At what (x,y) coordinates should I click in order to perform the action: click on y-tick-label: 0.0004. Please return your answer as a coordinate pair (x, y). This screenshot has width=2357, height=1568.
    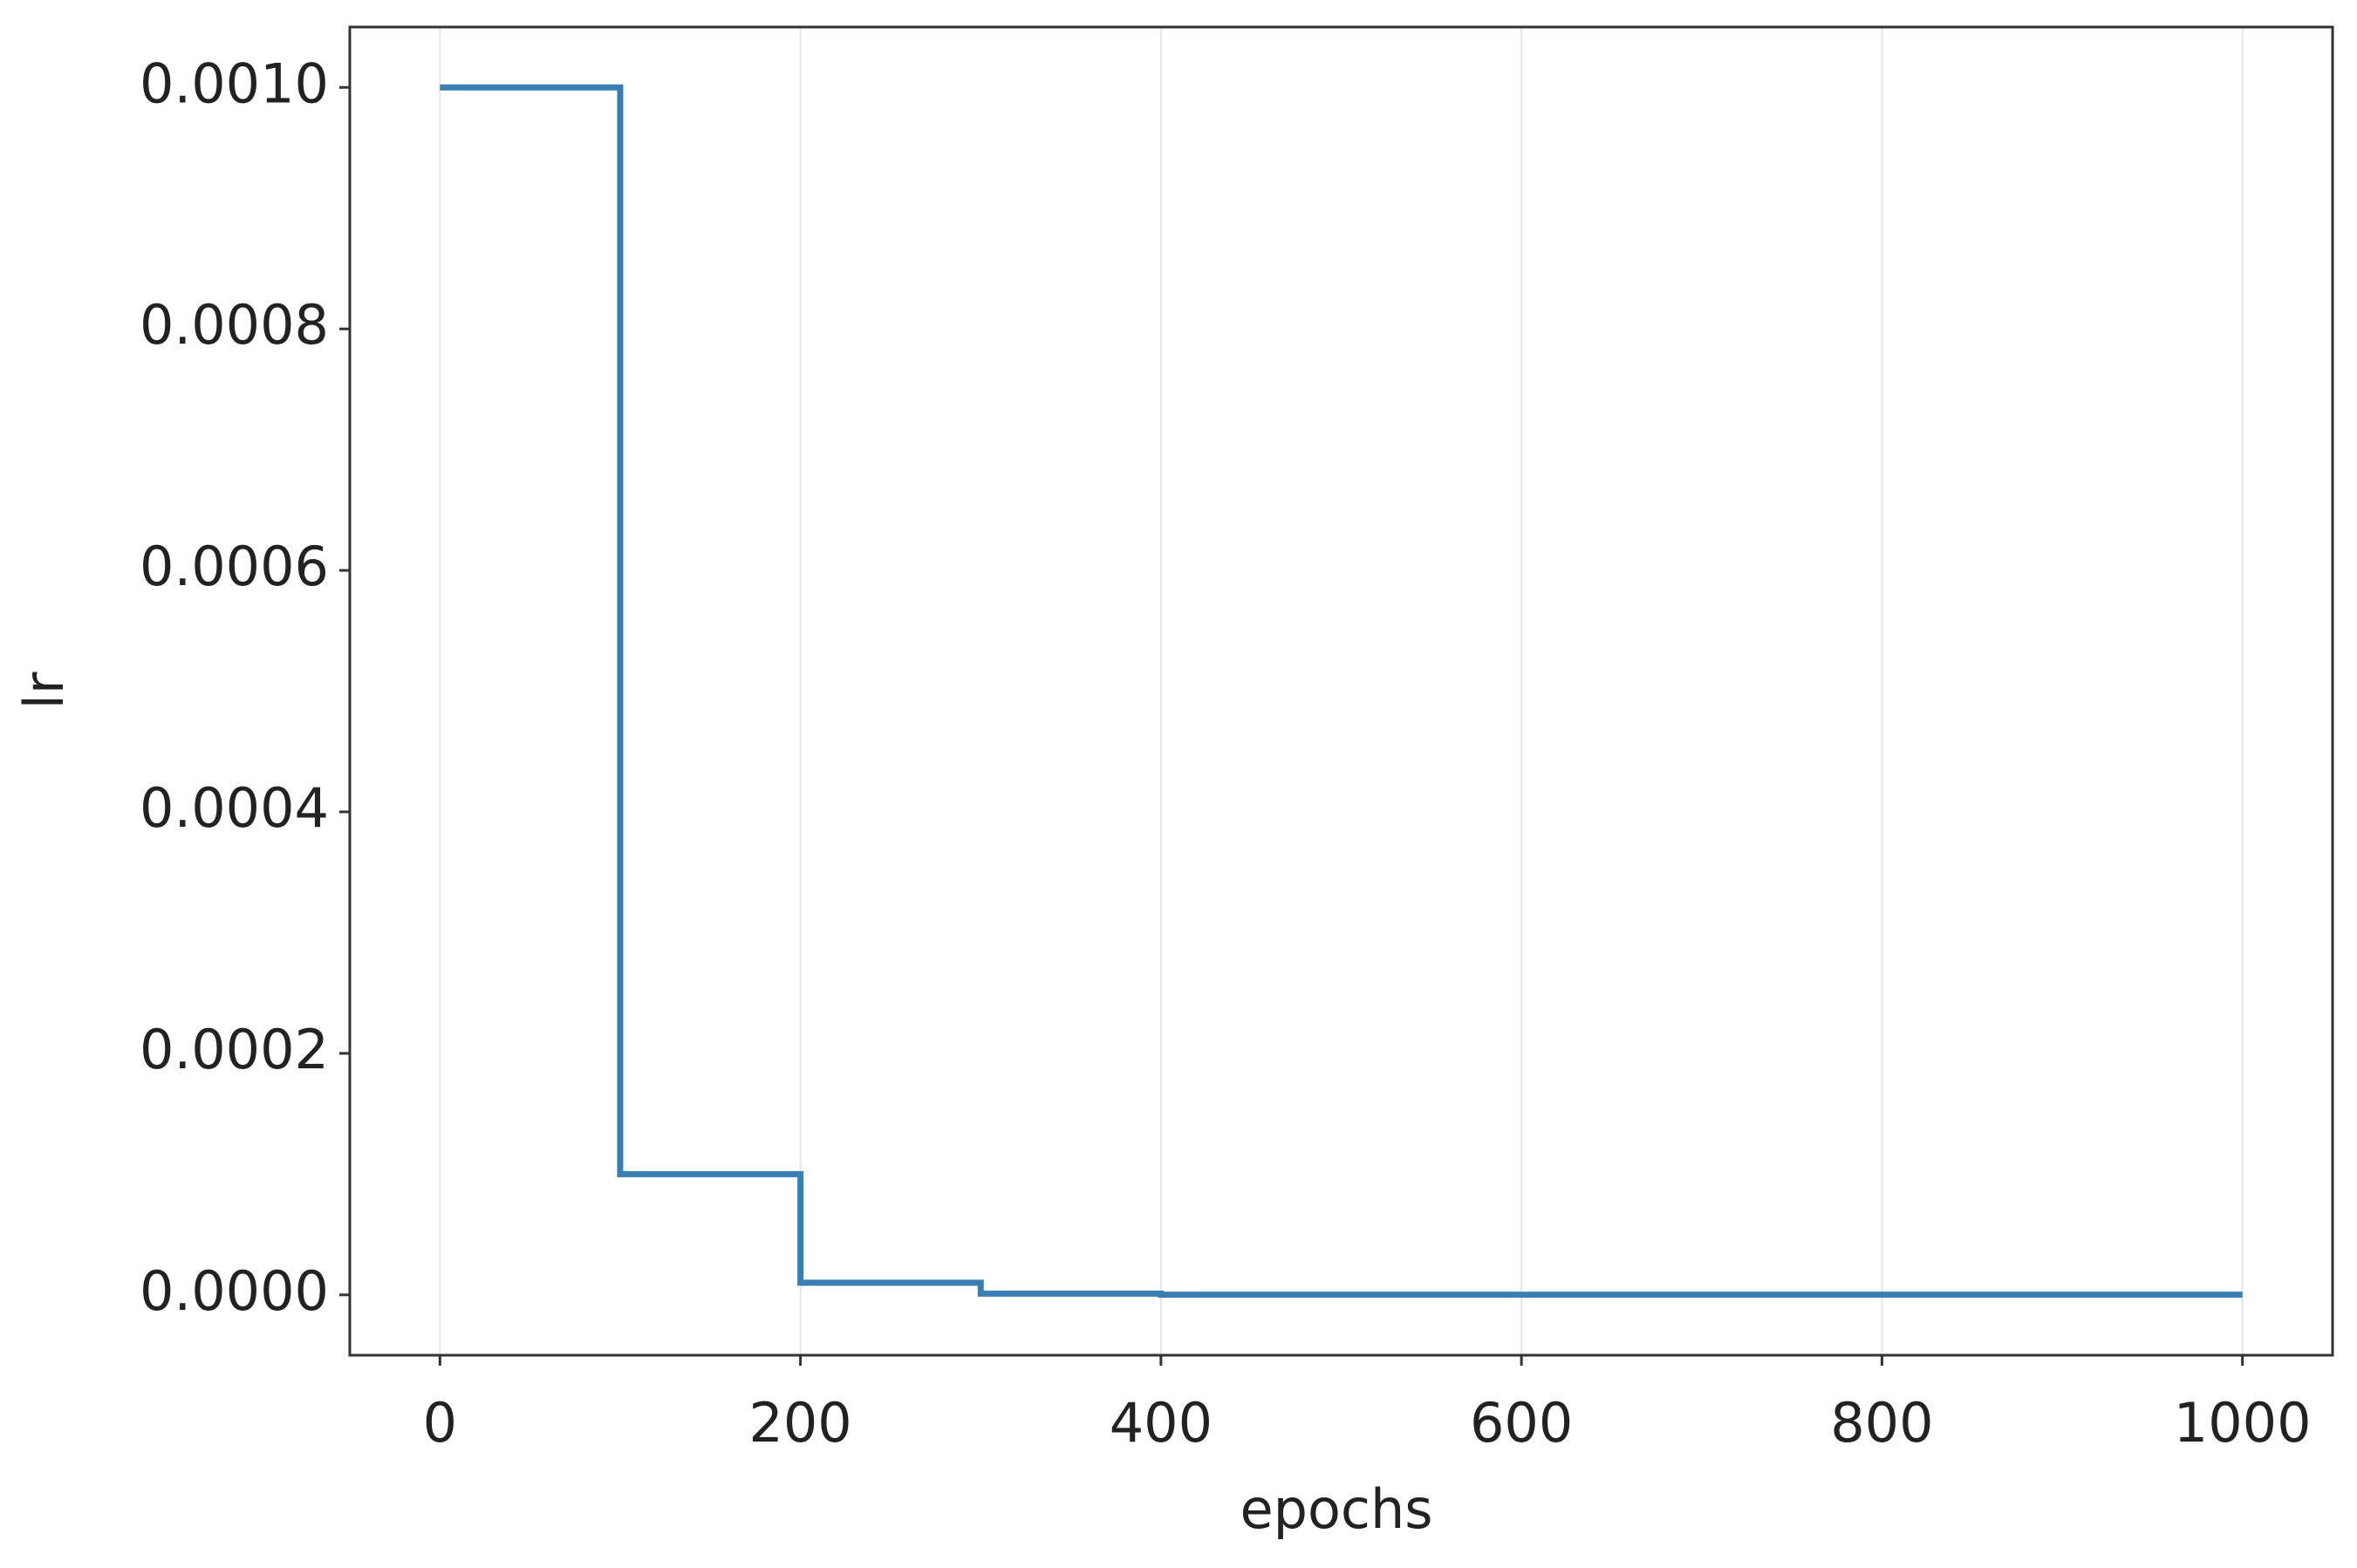
    Looking at the image, I should click on (235, 808).